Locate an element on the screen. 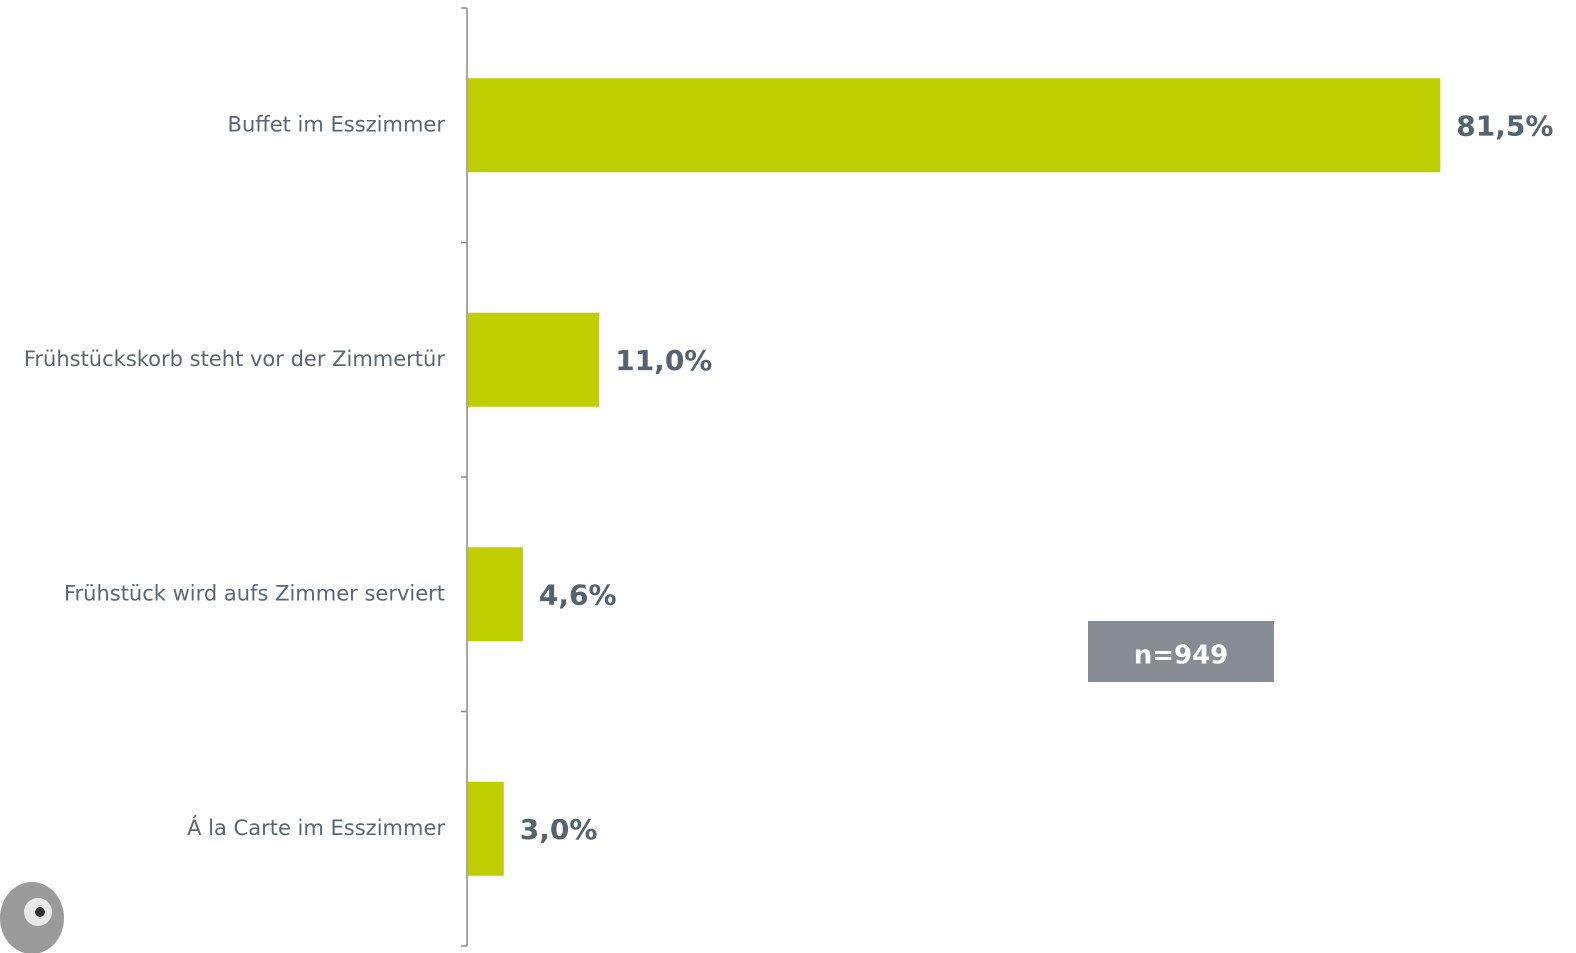 The image size is (1576, 953). category-label: Frühstück wird aufs Zimmer serviert is located at coordinates (254, 593).